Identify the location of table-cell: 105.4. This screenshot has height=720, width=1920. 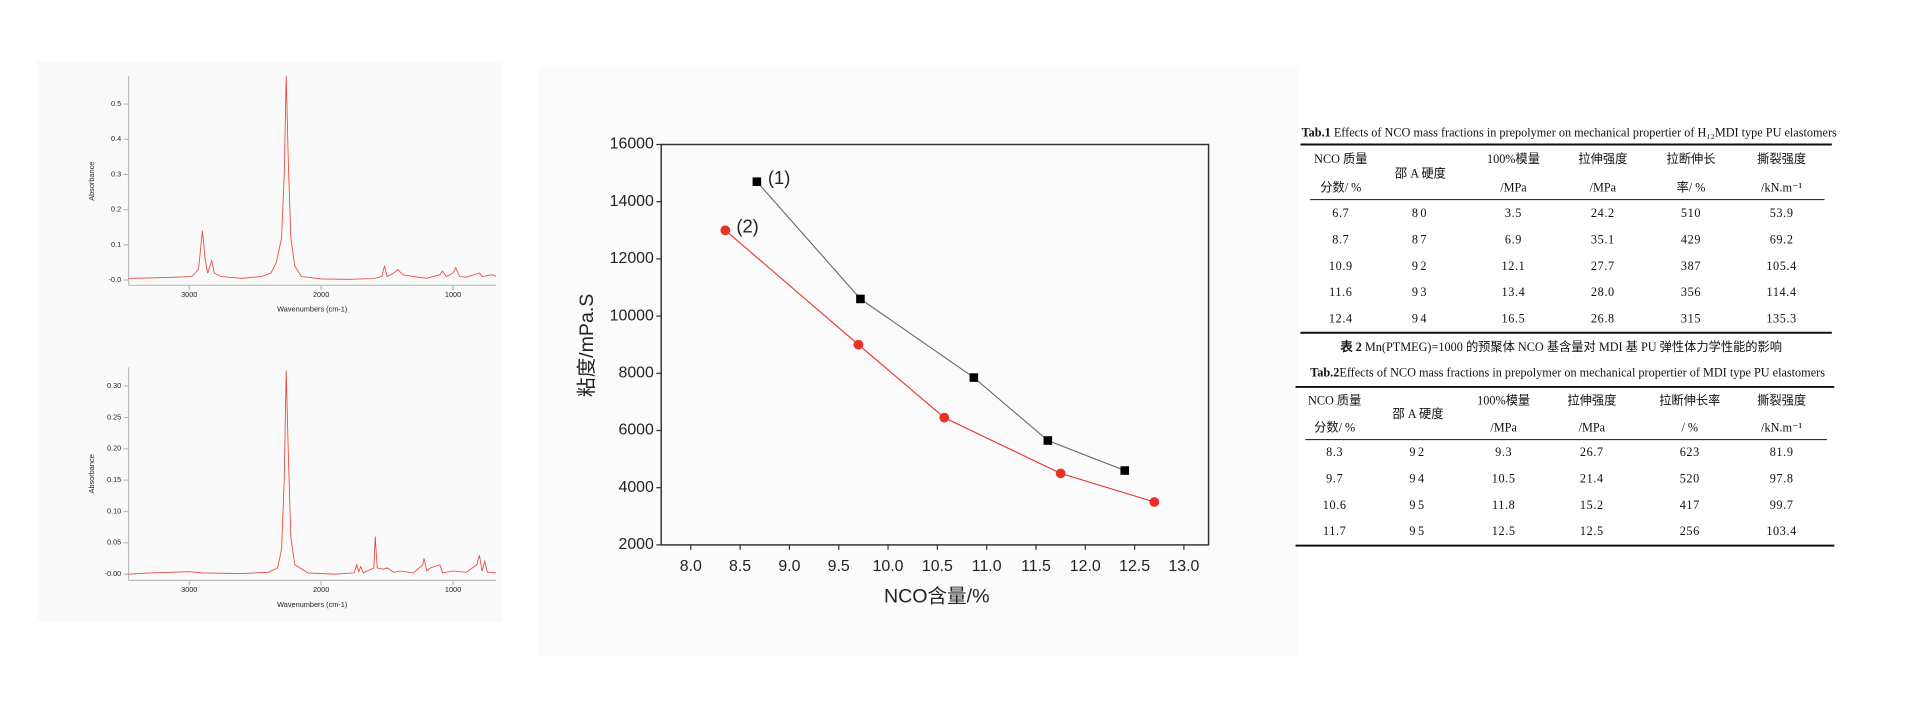
(1781, 266).